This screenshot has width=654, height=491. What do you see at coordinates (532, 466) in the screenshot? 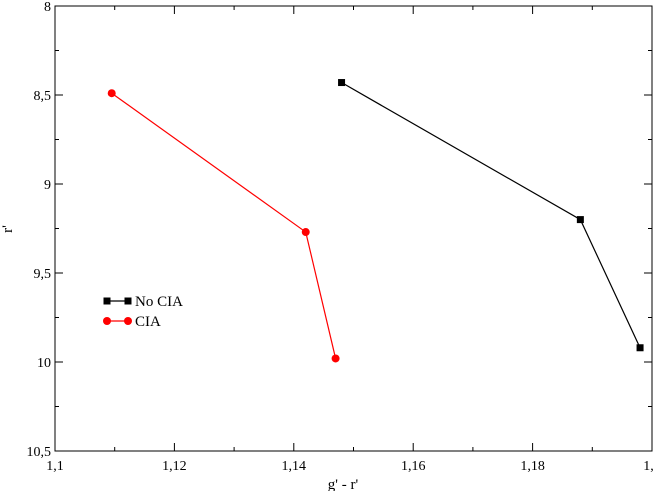
I see `x-tick-label: 1,18` at bounding box center [532, 466].